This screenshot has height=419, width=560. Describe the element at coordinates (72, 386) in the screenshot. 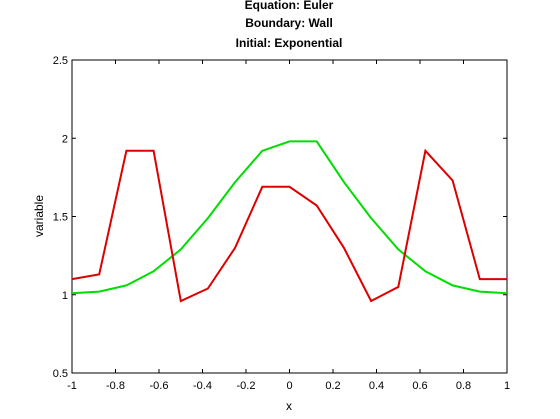

I see `x-tick-label: -1` at that location.